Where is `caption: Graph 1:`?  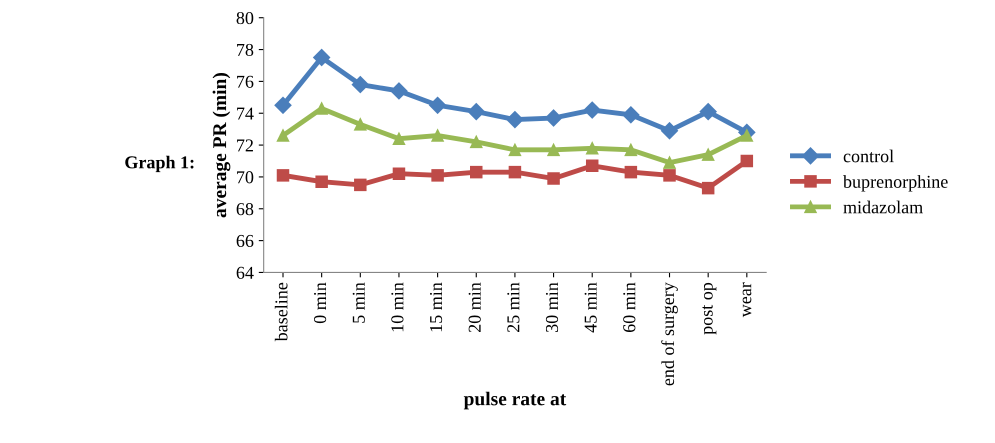 caption: Graph 1: is located at coordinates (159, 164).